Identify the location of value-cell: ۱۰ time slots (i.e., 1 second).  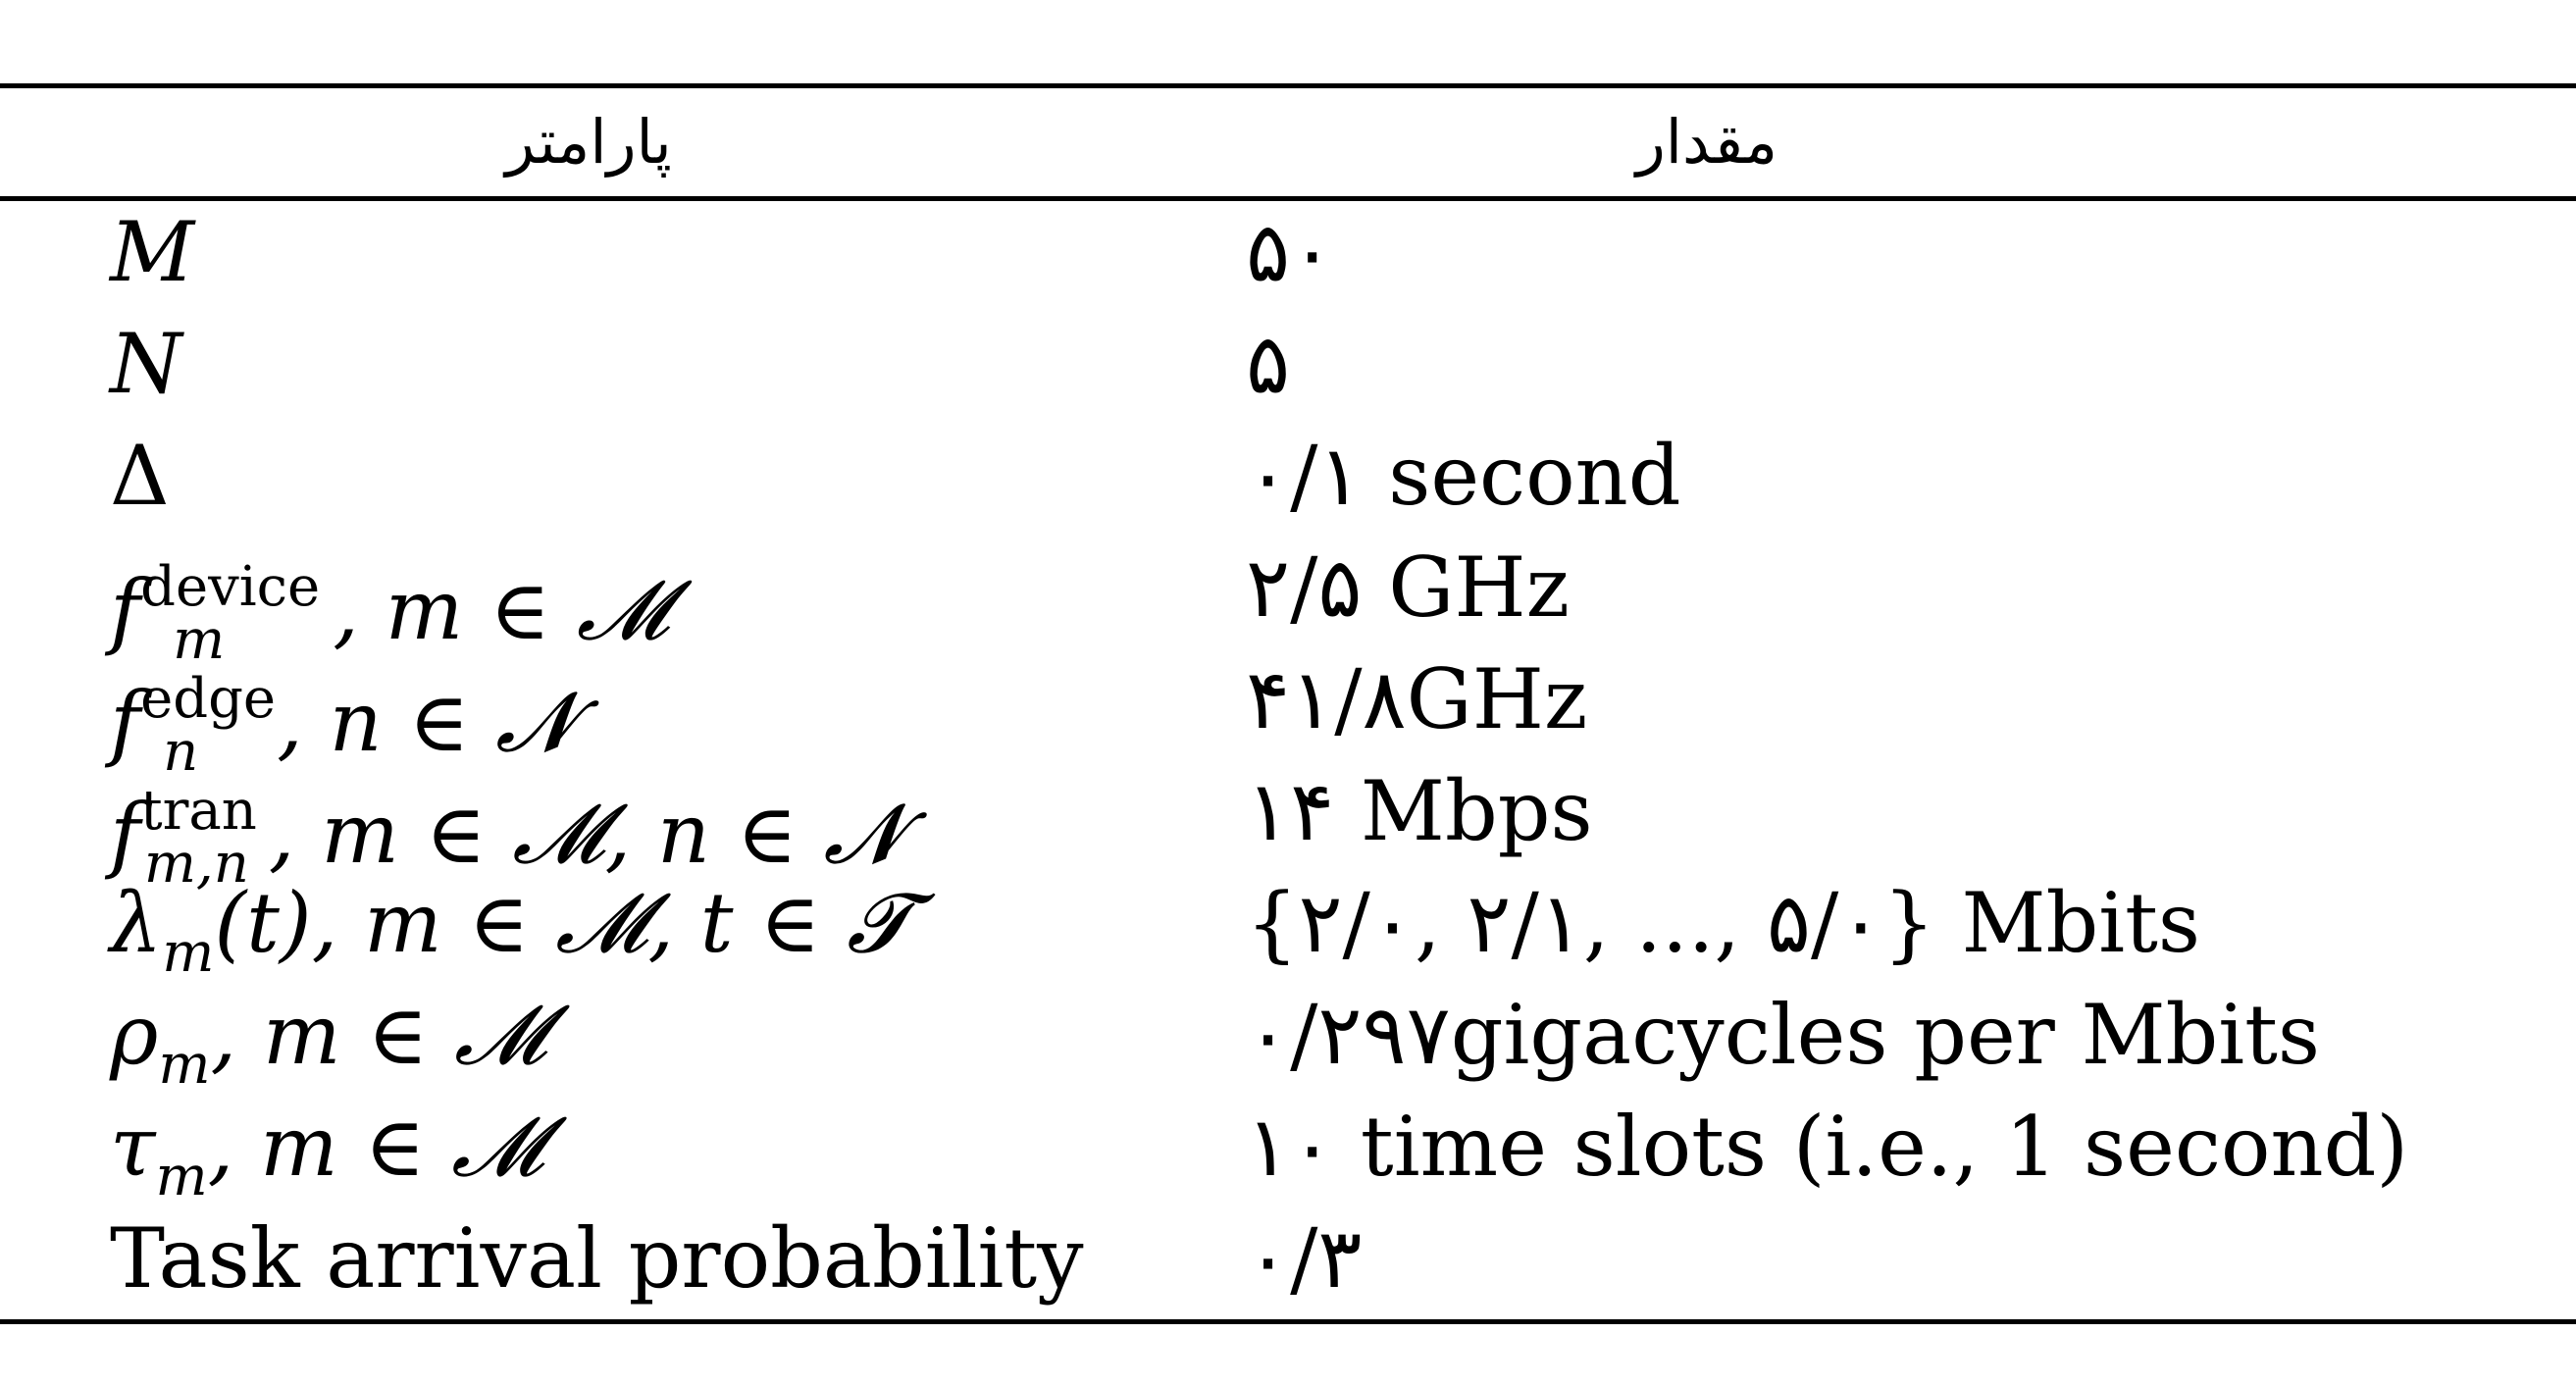
(1827, 1147).